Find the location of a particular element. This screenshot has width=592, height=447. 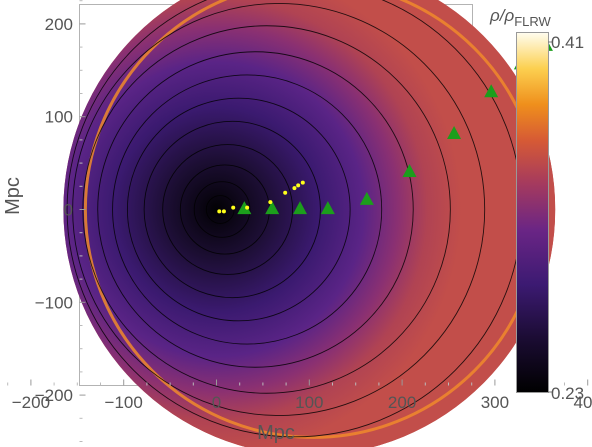

y-axis-title: Mpc is located at coordinates (13, 196).